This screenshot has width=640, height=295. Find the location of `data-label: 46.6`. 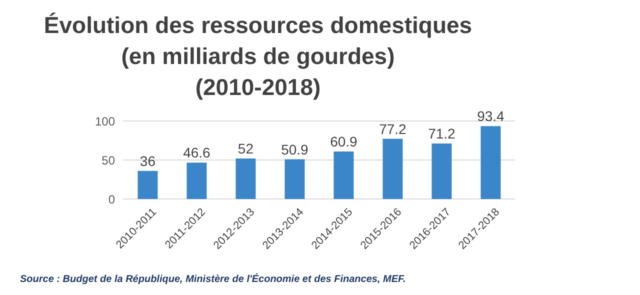

data-label: 46.6 is located at coordinates (197, 152).